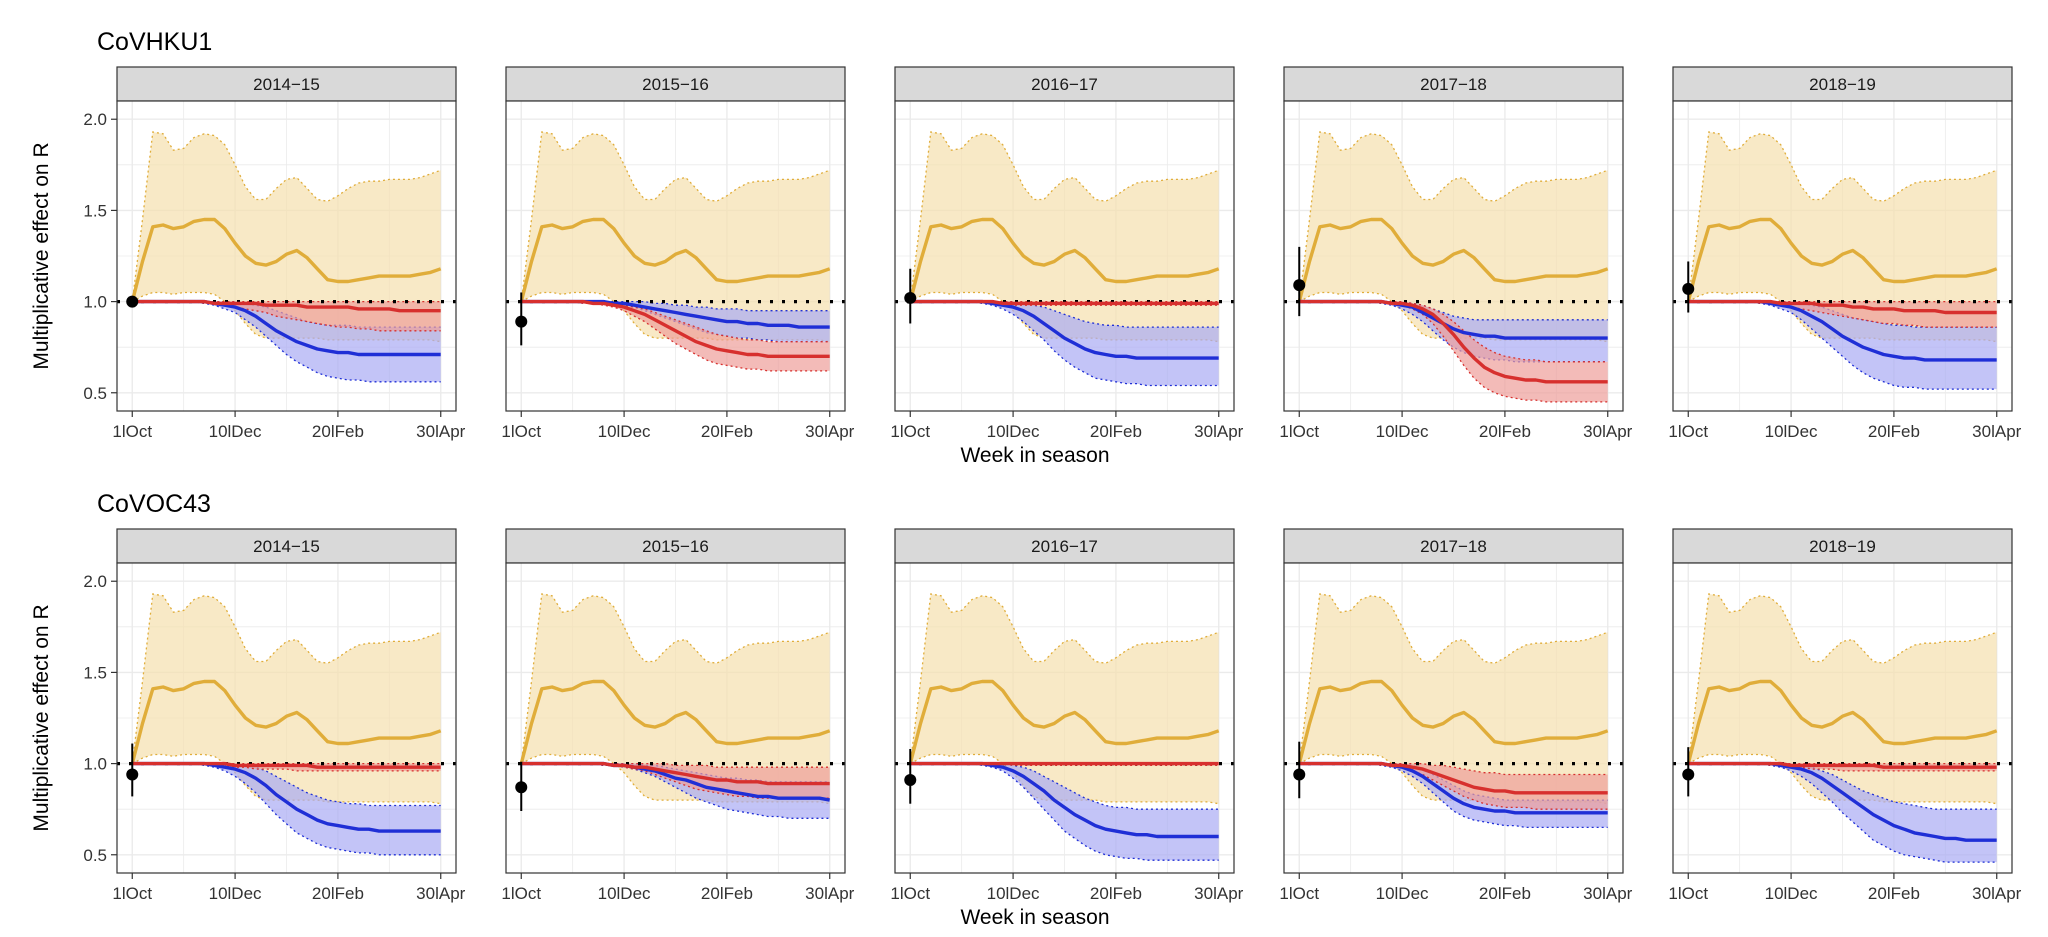  I want to click on facet-panel: 2015−16 1lOct 10lDec 20lFeb 30lApr, so click(678, 253).